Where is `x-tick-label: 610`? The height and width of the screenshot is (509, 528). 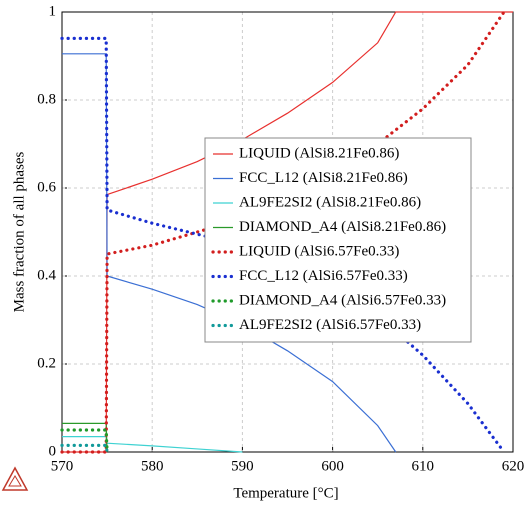 x-tick-label: 610 is located at coordinates (423, 466).